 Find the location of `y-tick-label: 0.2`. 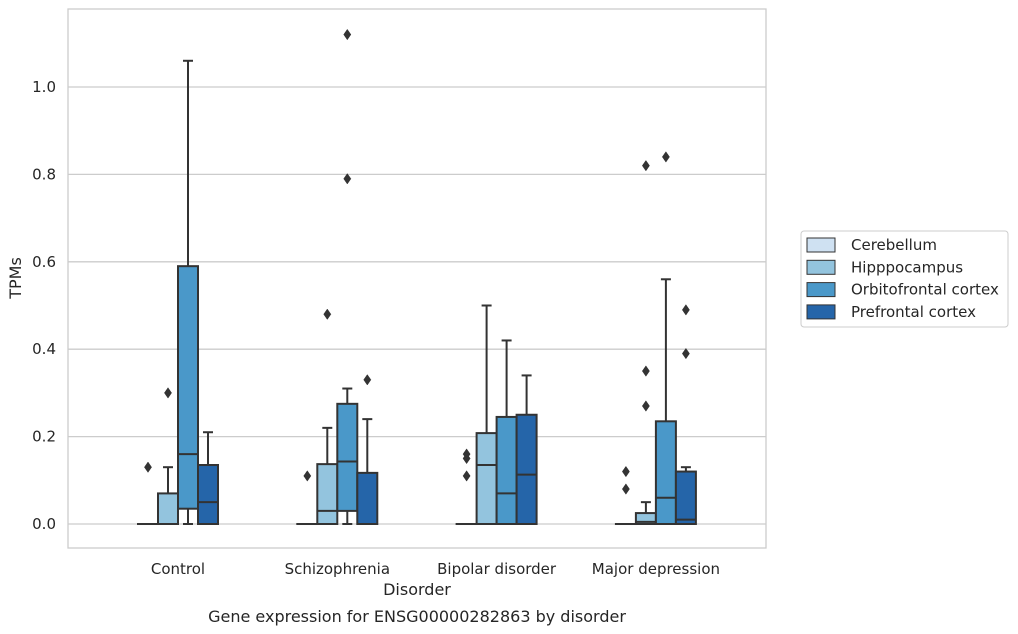

y-tick-label: 0.2 is located at coordinates (44, 437).